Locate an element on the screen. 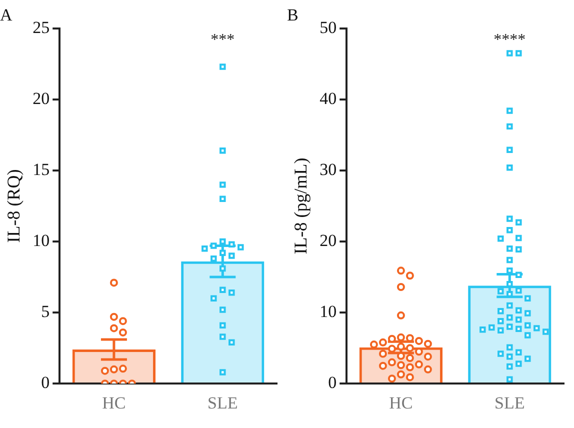  y-axis-title: IL-8 (RQ) is located at coordinates (14, 206).